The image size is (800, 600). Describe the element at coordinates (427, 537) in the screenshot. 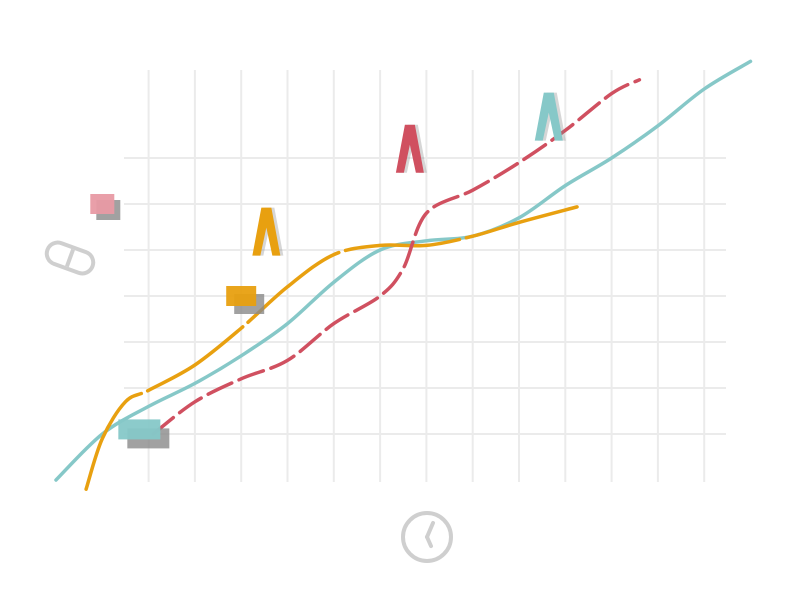

I see `clock-icon` at that location.